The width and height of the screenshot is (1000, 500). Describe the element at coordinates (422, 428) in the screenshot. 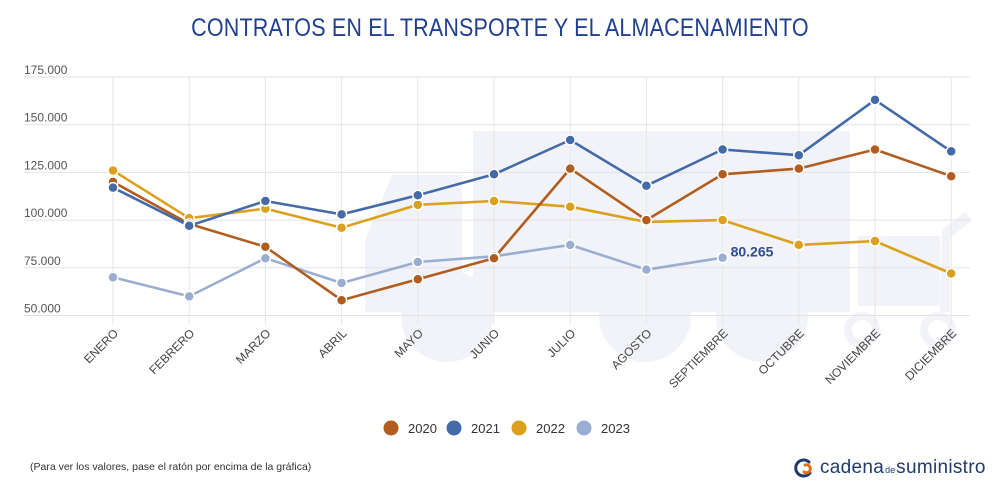

I see `legend-label-2020: 2020` at that location.